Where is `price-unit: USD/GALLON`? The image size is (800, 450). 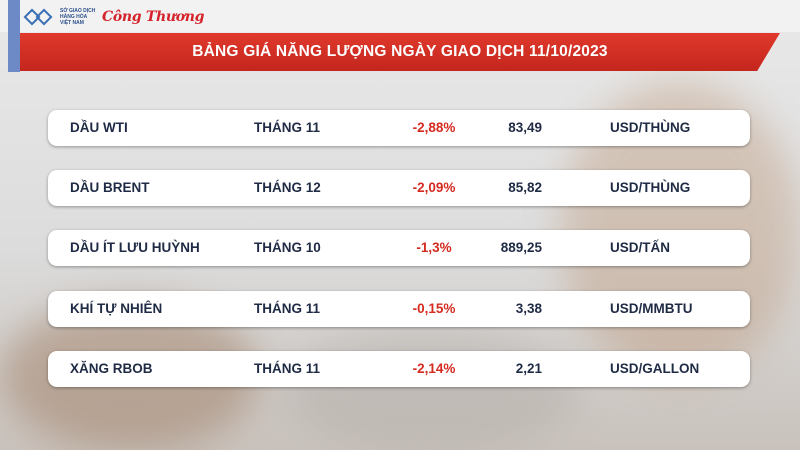
price-unit: USD/GALLON is located at coordinates (655, 368).